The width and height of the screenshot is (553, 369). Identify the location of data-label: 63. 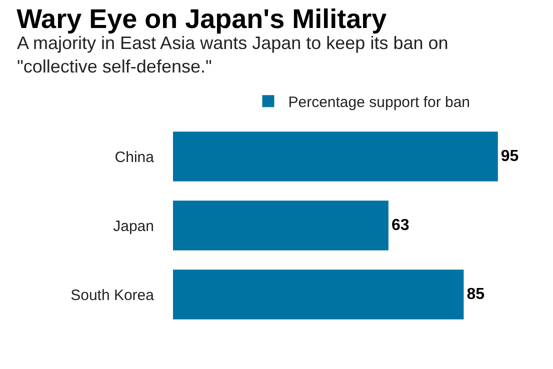
(400, 225).